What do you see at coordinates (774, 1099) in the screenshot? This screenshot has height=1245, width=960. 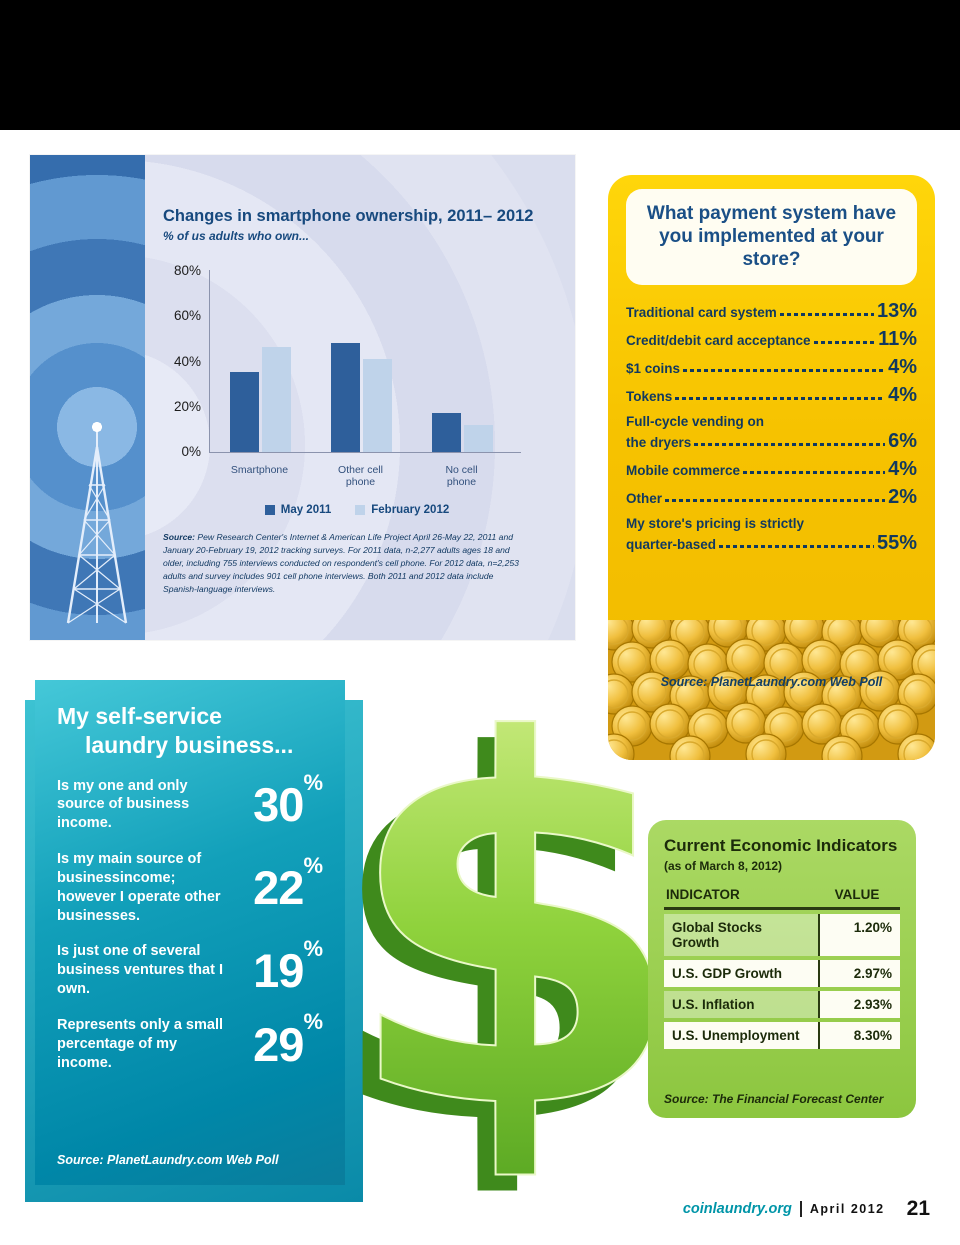 I see `econ-panel-source: Source: The Financial Forecast Center` at bounding box center [774, 1099].